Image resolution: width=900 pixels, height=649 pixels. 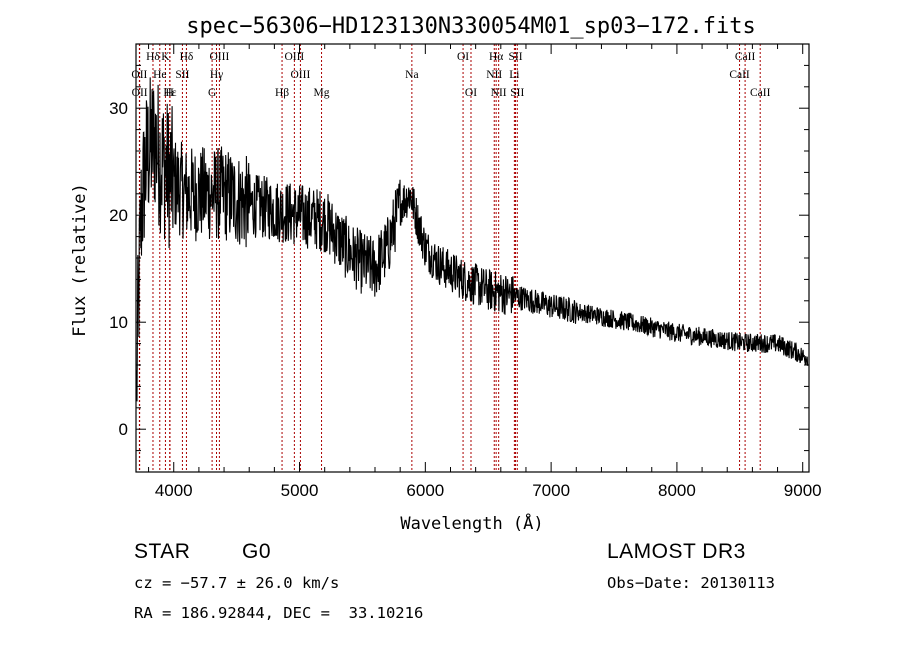 What do you see at coordinates (322, 93) in the screenshot?
I see `spectral-line-label: Mg` at bounding box center [322, 93].